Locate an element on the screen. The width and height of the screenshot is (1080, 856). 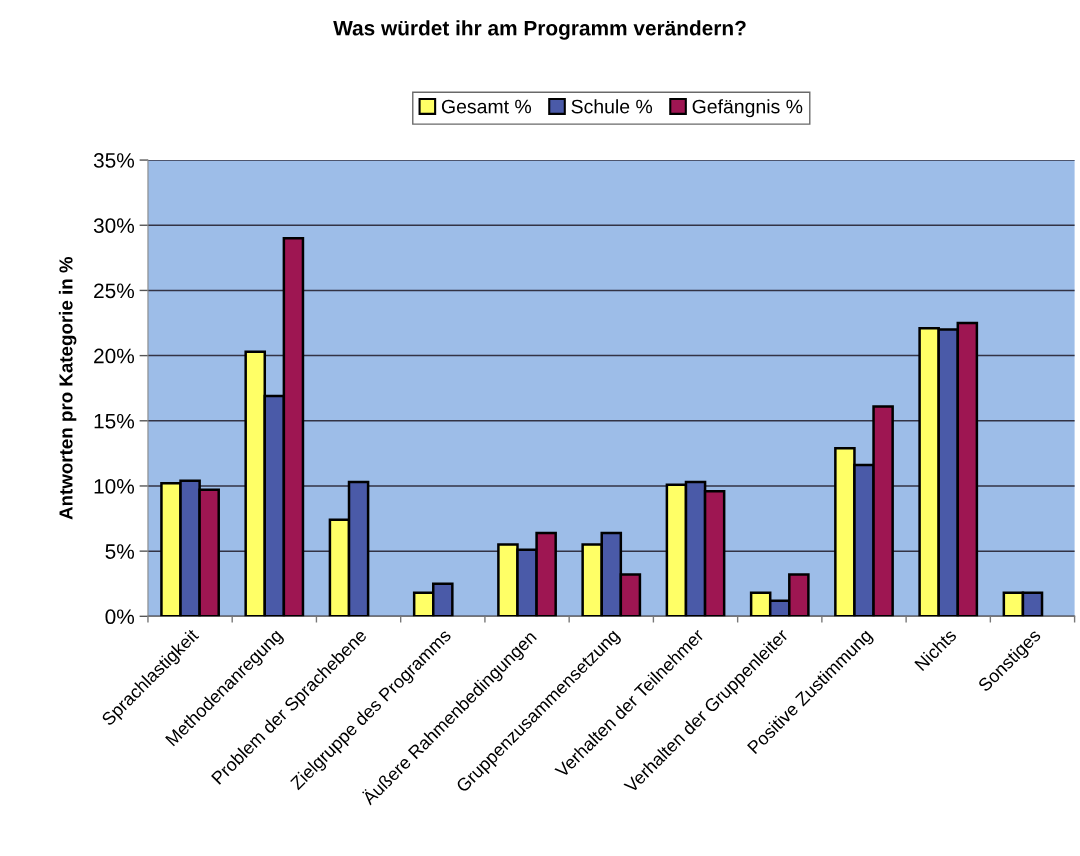
y-axis-title: Antworten pro Kategorie in % is located at coordinates (67, 388).